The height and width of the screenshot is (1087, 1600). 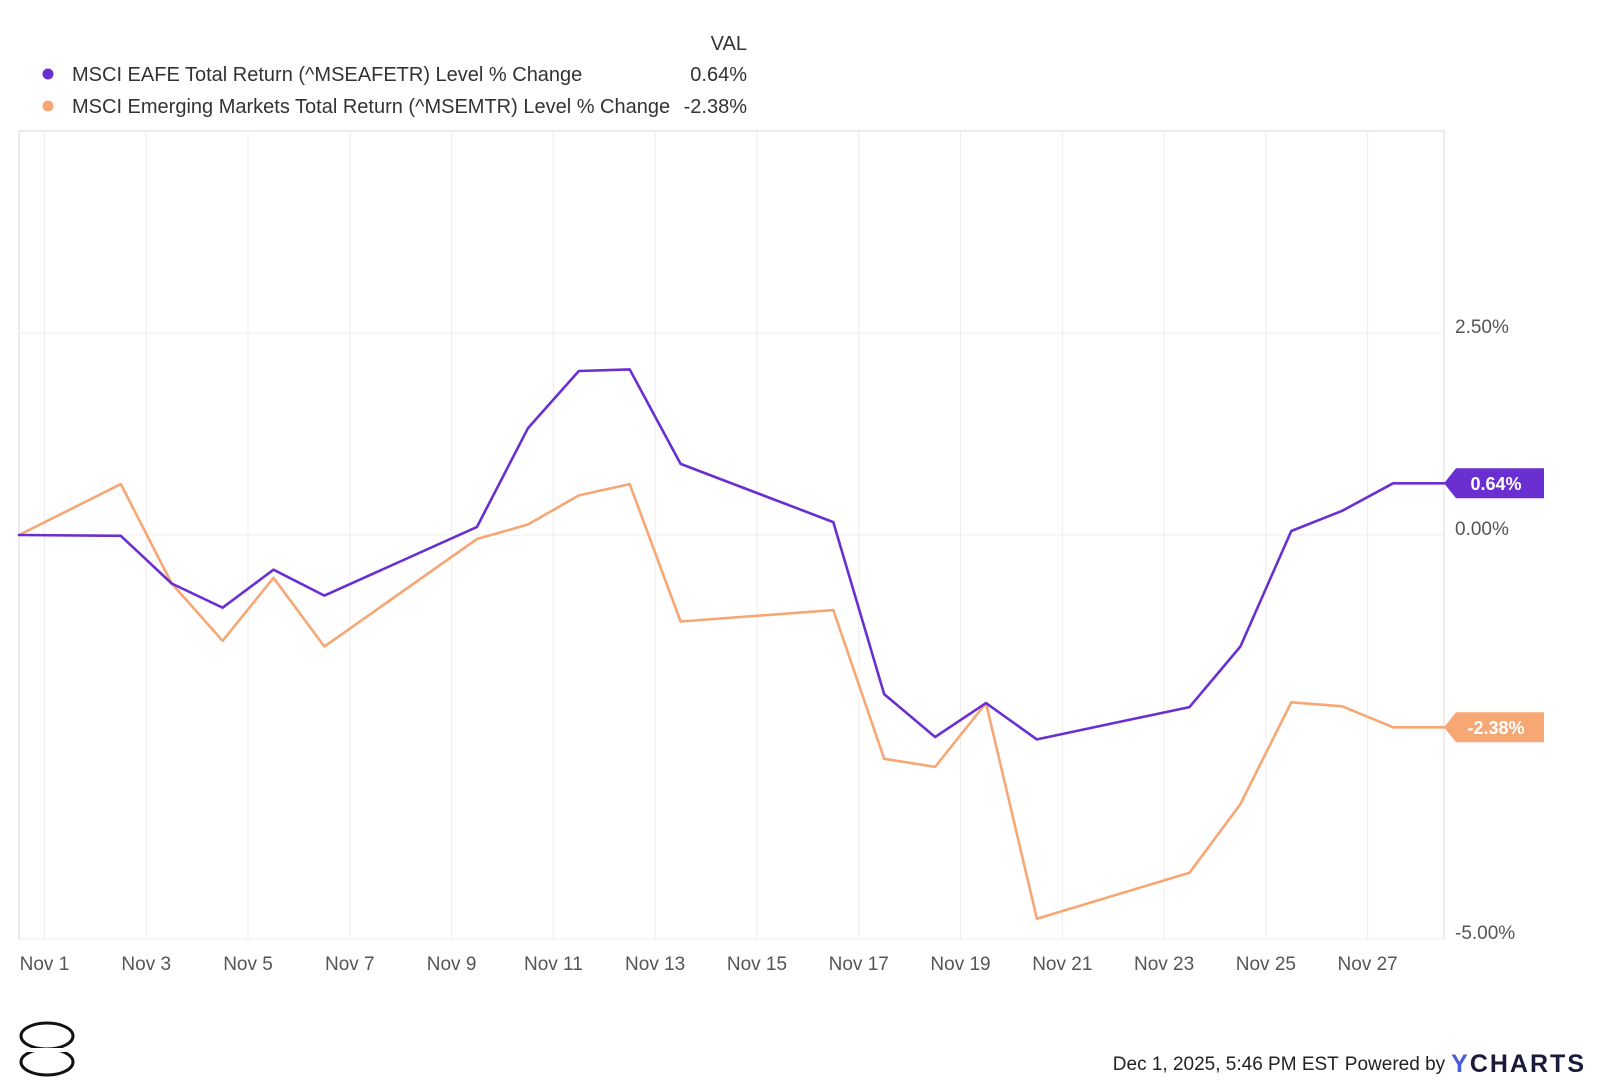 I want to click on legend-header: VAL, so click(x=729, y=44).